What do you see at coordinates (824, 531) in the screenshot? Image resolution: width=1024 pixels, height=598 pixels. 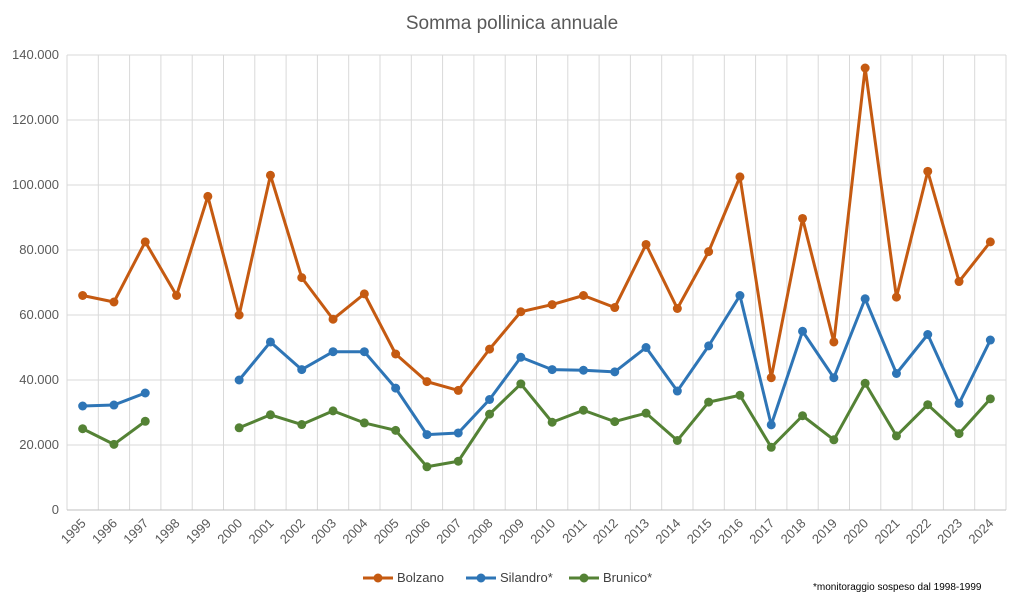 I see `x-tick-label: 2019` at bounding box center [824, 531].